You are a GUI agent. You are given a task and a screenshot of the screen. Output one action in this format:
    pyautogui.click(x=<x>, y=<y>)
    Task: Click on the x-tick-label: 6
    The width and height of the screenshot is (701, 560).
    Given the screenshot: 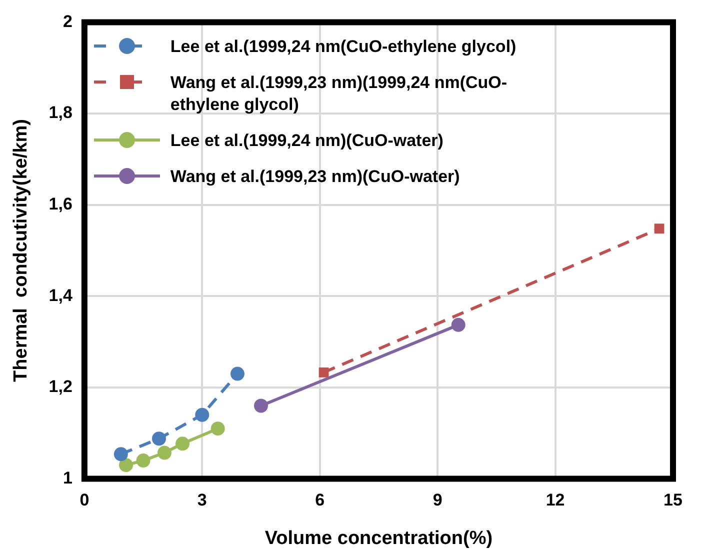 What is the action you would take?
    pyautogui.click(x=320, y=500)
    